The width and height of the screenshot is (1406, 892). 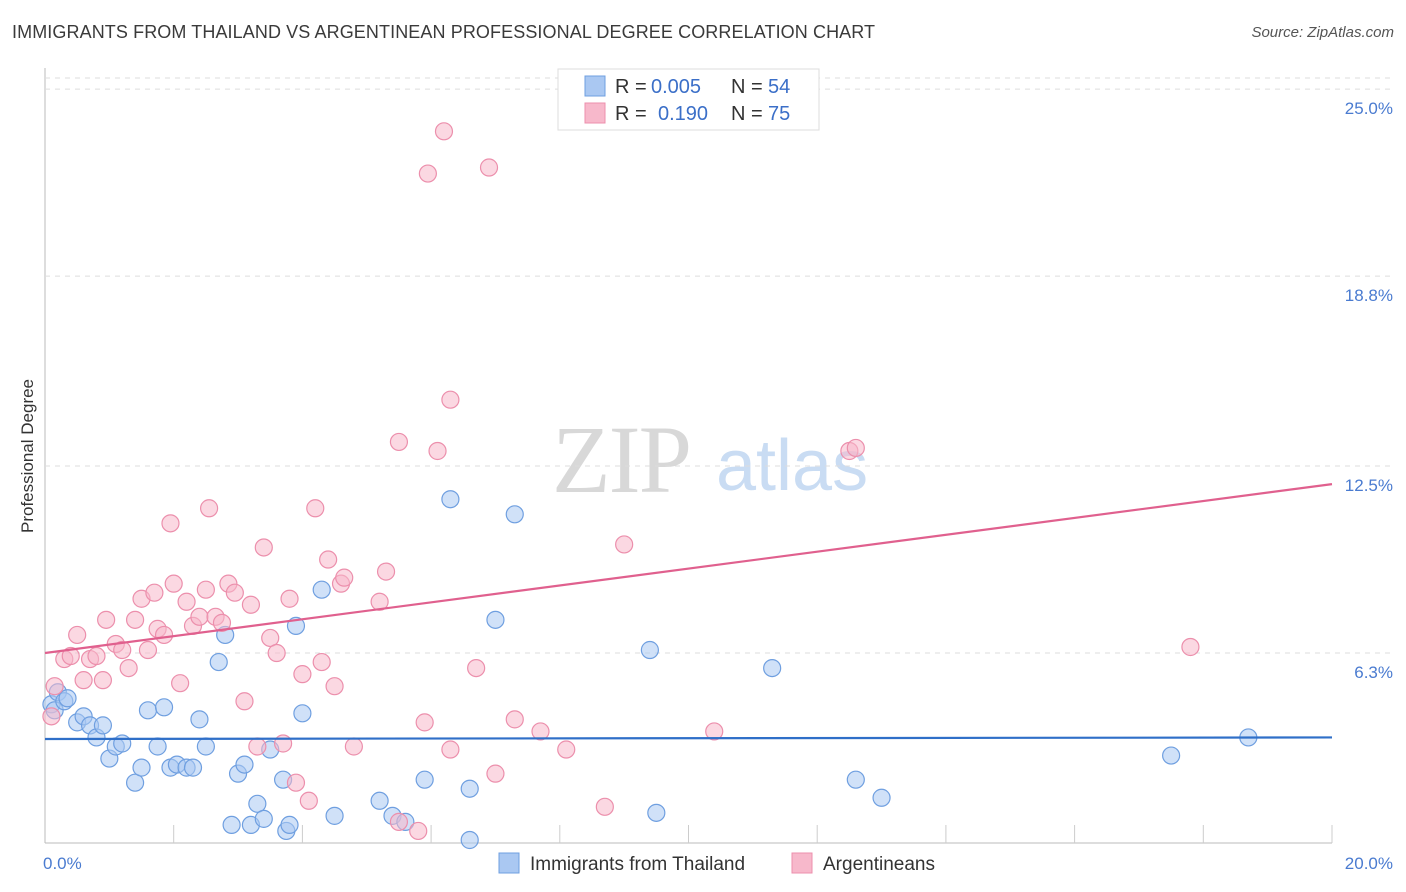 I want to click on legend-r-label-argentineans: R =, so click(x=631, y=114).